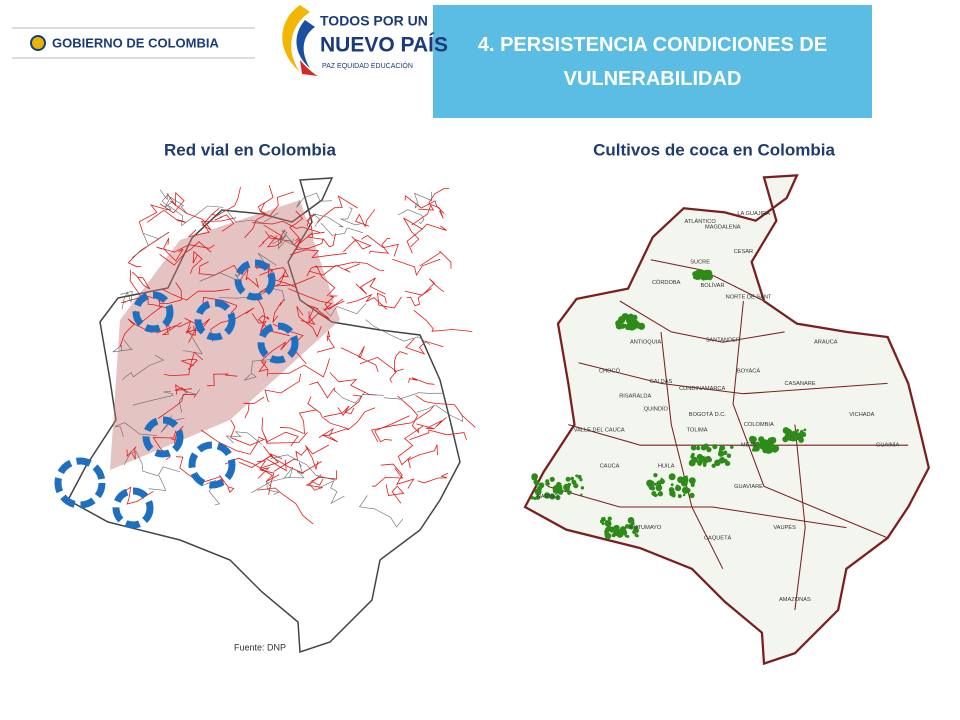 This screenshot has width=960, height=720. What do you see at coordinates (697, 430) in the screenshot?
I see `department-label: TOLIMA` at bounding box center [697, 430].